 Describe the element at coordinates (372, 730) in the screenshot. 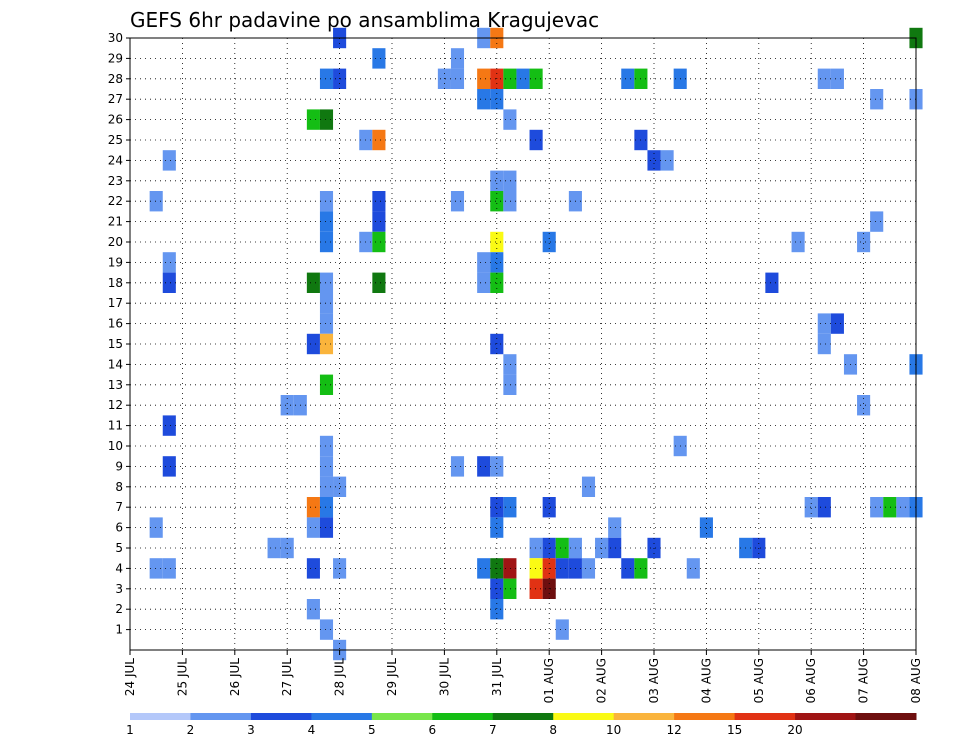

I see `colorbar-label: 5` at that location.